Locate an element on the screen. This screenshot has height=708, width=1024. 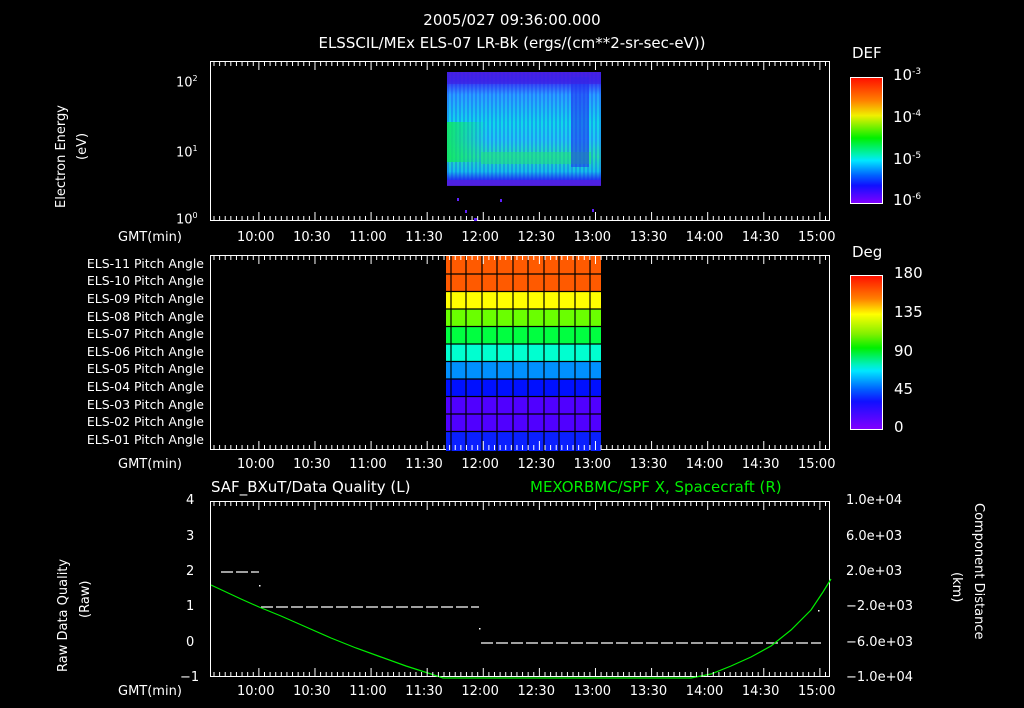
ytick-right: −2.0e+03 is located at coordinates (879, 606).